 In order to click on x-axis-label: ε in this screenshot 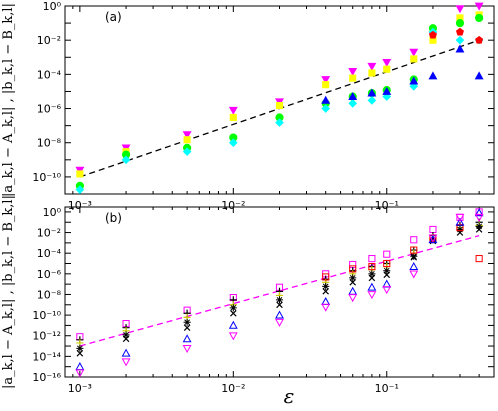, I will do `click(289, 396)`.